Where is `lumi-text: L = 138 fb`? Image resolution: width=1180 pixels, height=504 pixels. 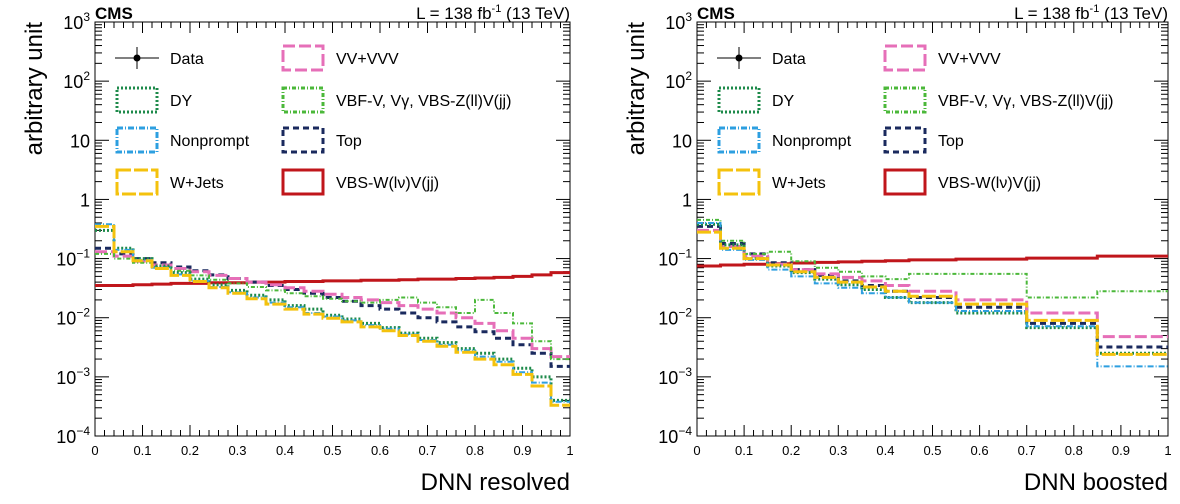
lumi-text: L = 138 fb is located at coordinates (453, 13).